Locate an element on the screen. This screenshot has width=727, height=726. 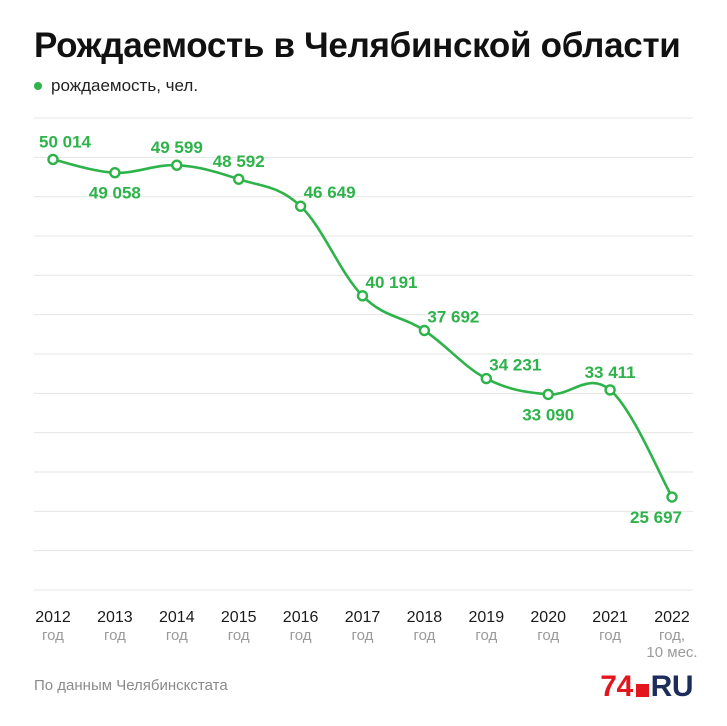
data-label: 46 649 is located at coordinates (330, 192).